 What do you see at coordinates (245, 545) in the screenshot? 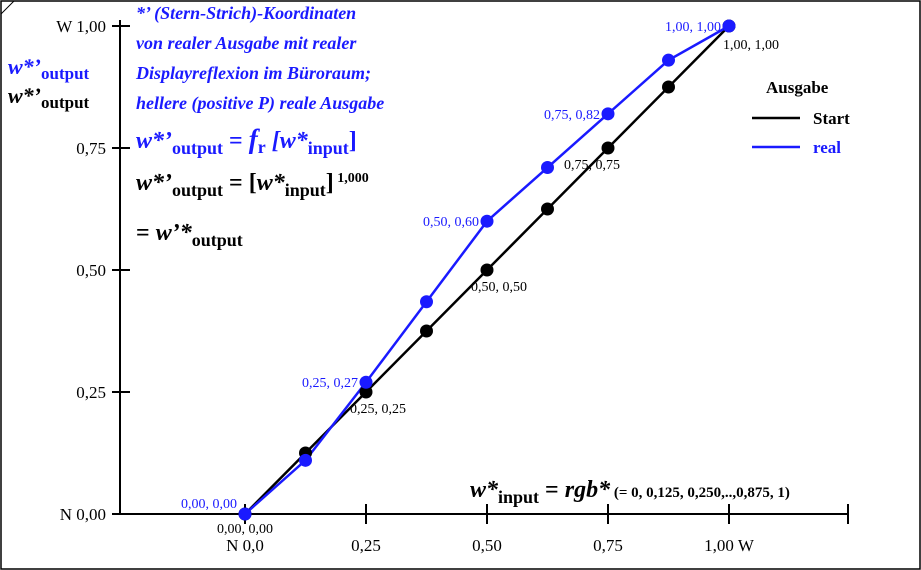
I see `x-tick-label: N 0,0` at bounding box center [245, 545].